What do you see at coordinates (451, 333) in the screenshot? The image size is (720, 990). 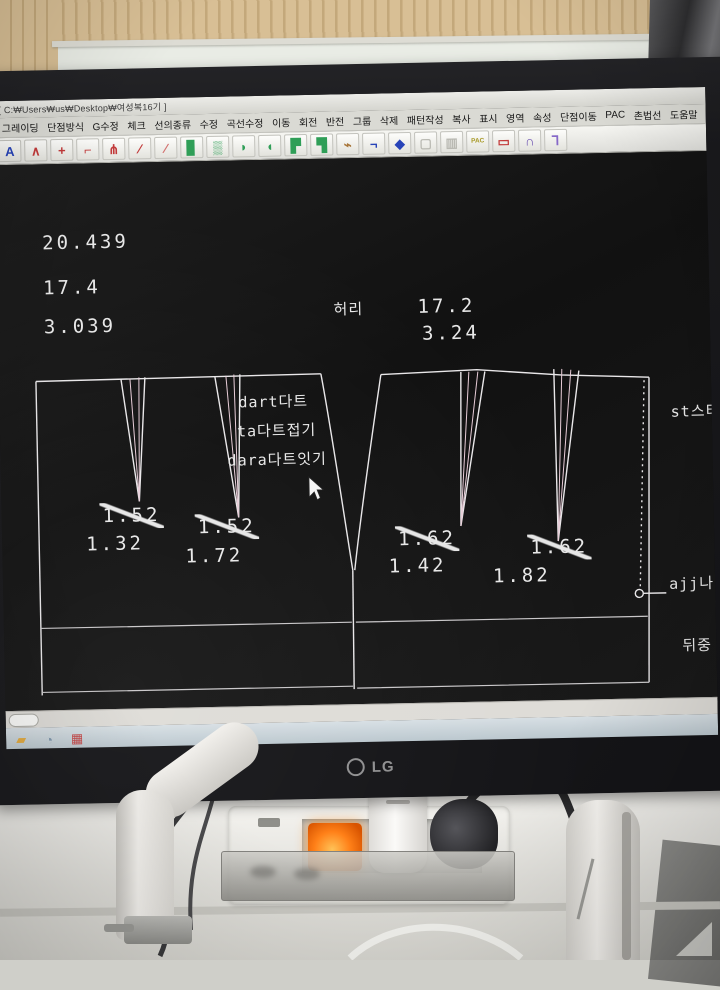 I see `measurement-value: 3.24` at bounding box center [451, 333].